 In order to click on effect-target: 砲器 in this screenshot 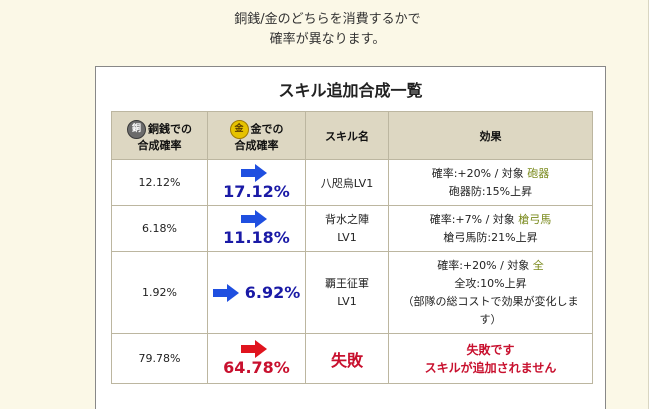, I will do `click(538, 173)`.